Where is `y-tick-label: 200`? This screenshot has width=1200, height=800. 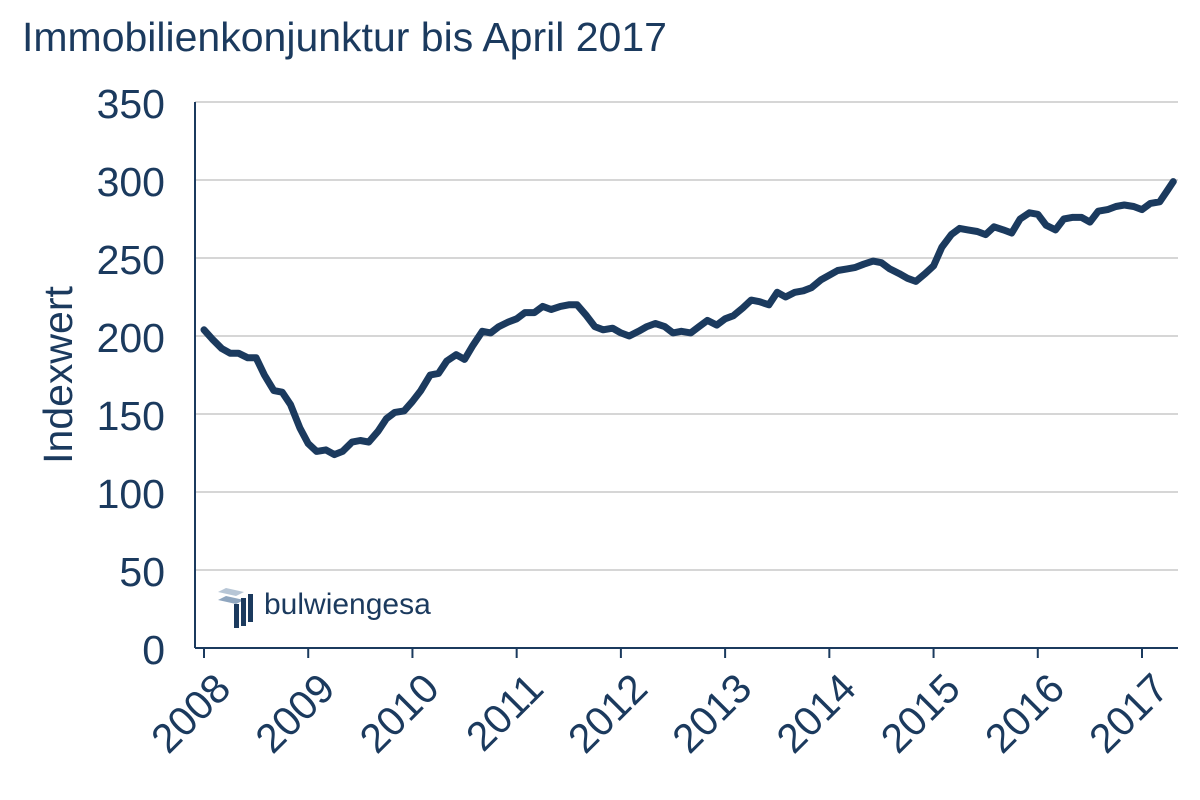 y-tick-label: 200 is located at coordinates (131, 338).